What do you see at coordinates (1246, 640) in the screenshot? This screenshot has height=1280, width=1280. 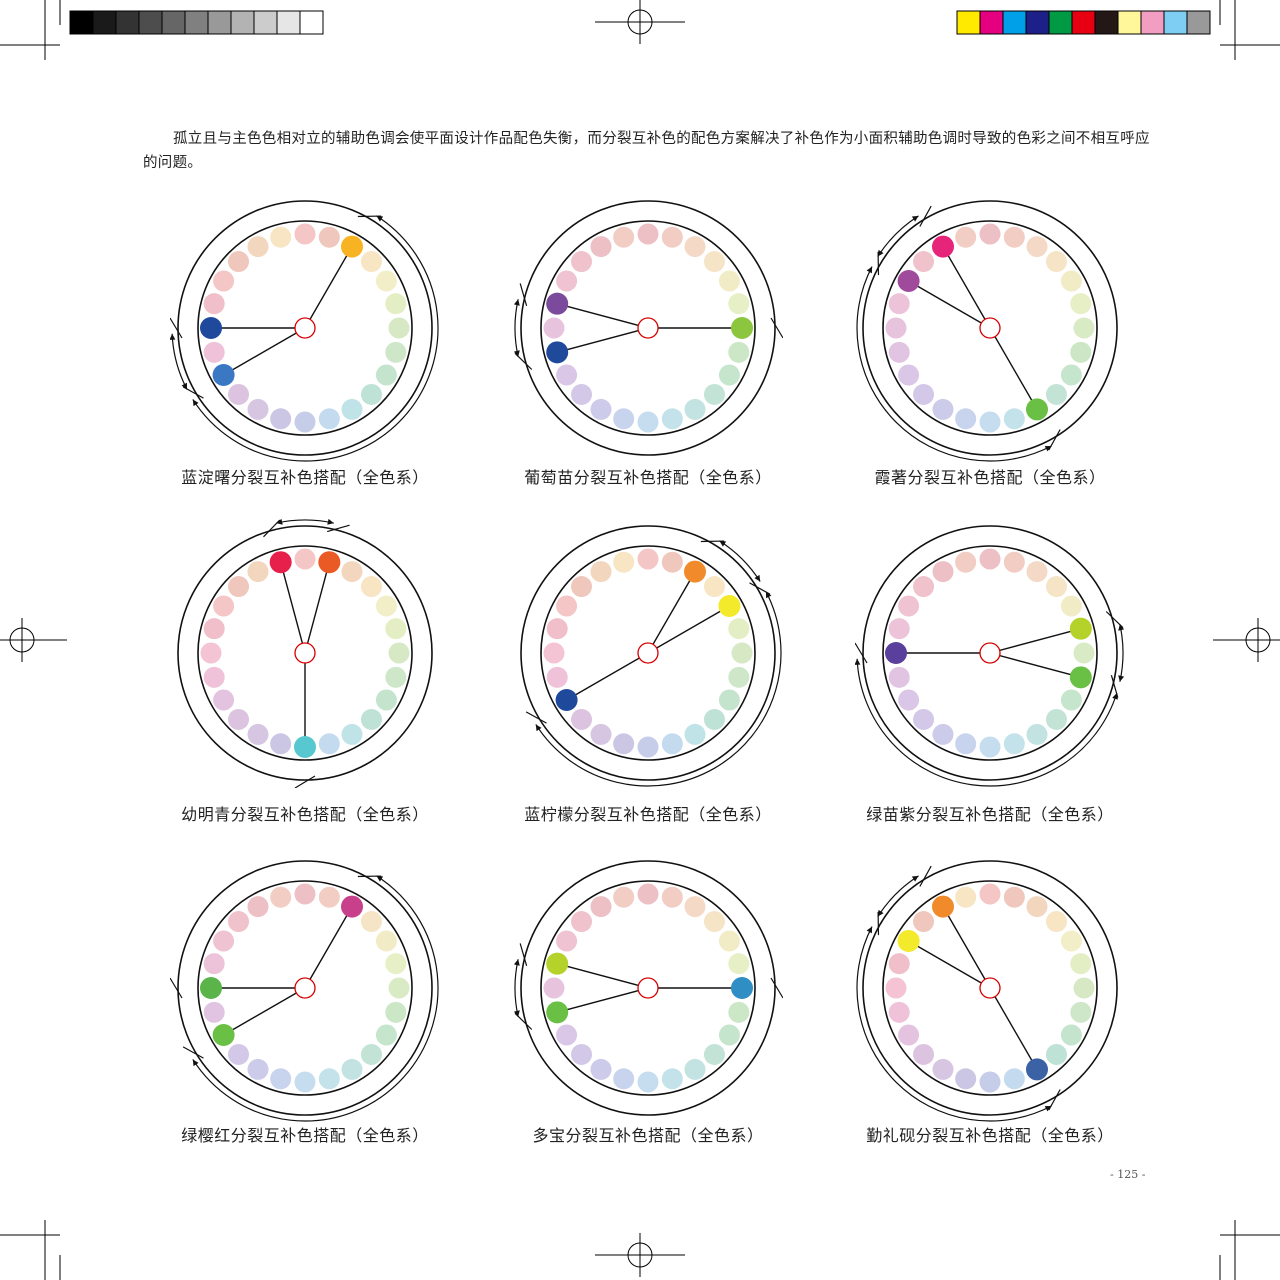 I see `registration-target` at bounding box center [1246, 640].